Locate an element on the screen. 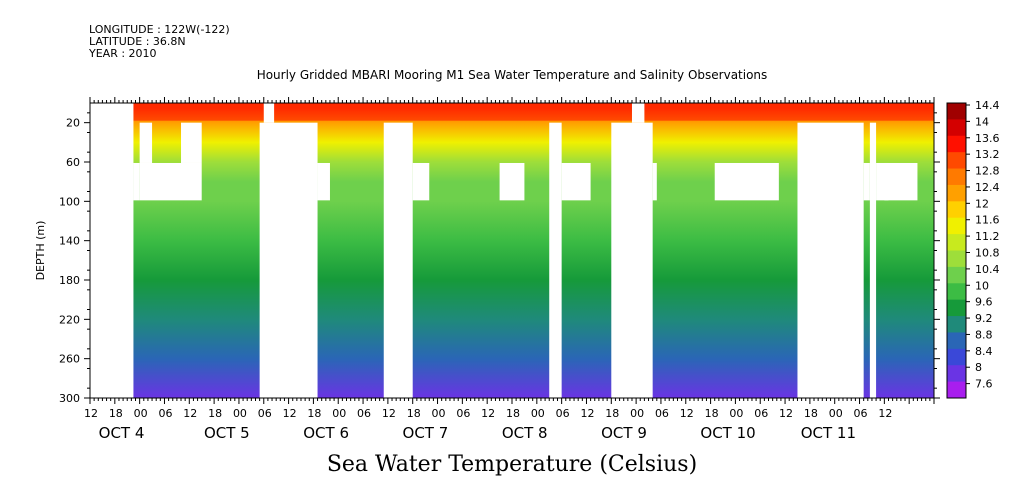 The width and height of the screenshot is (1009, 504). y-tick-label: 260 is located at coordinates (69, 359).